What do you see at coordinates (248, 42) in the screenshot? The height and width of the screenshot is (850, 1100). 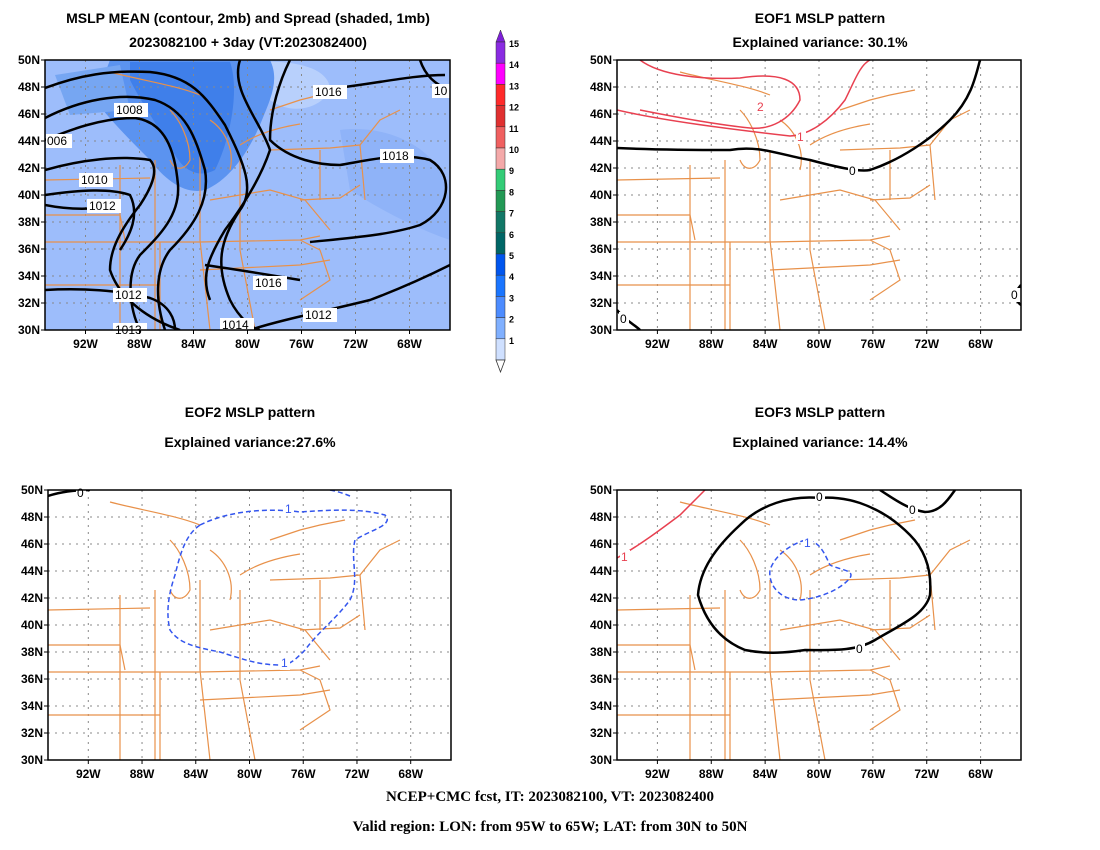 I see `panel-mean-title-2: 2023082100 + 3day (VT:2023082400)` at bounding box center [248, 42].